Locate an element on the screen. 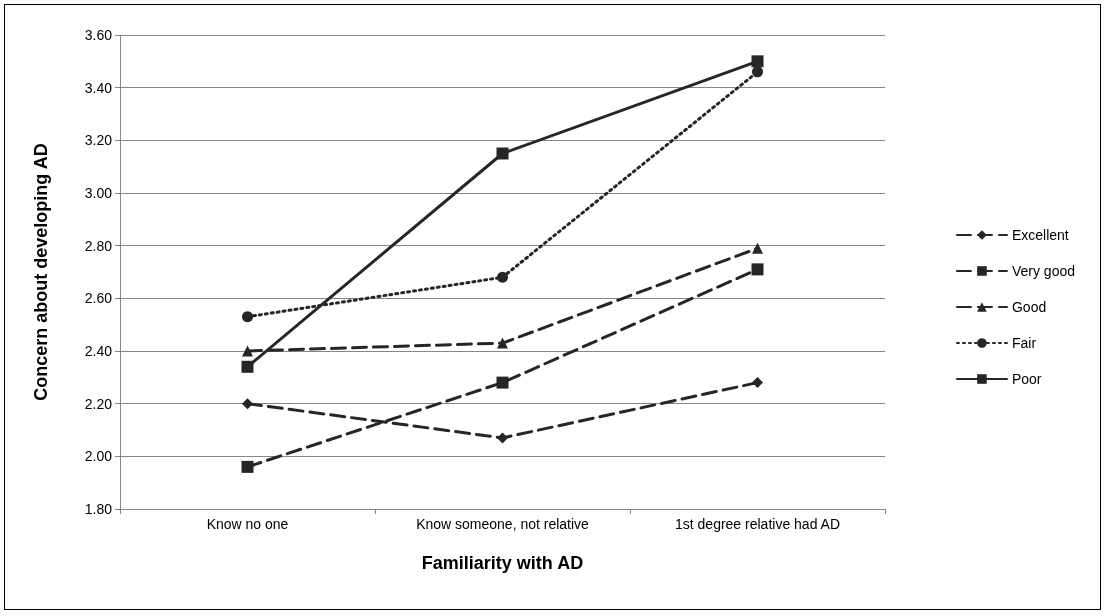 The width and height of the screenshot is (1107, 616). x-tick-label: Know someone, not relative is located at coordinates (503, 524).